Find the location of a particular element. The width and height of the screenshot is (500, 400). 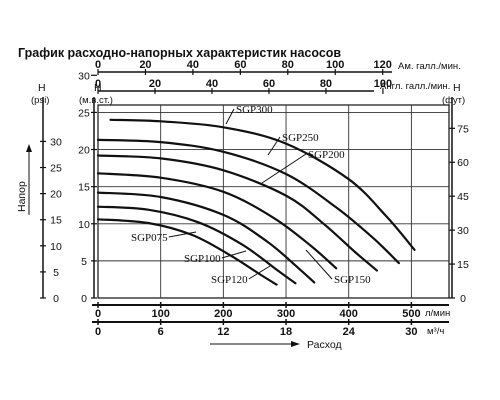

m3h-tick-label: 0 is located at coordinates (98, 332).